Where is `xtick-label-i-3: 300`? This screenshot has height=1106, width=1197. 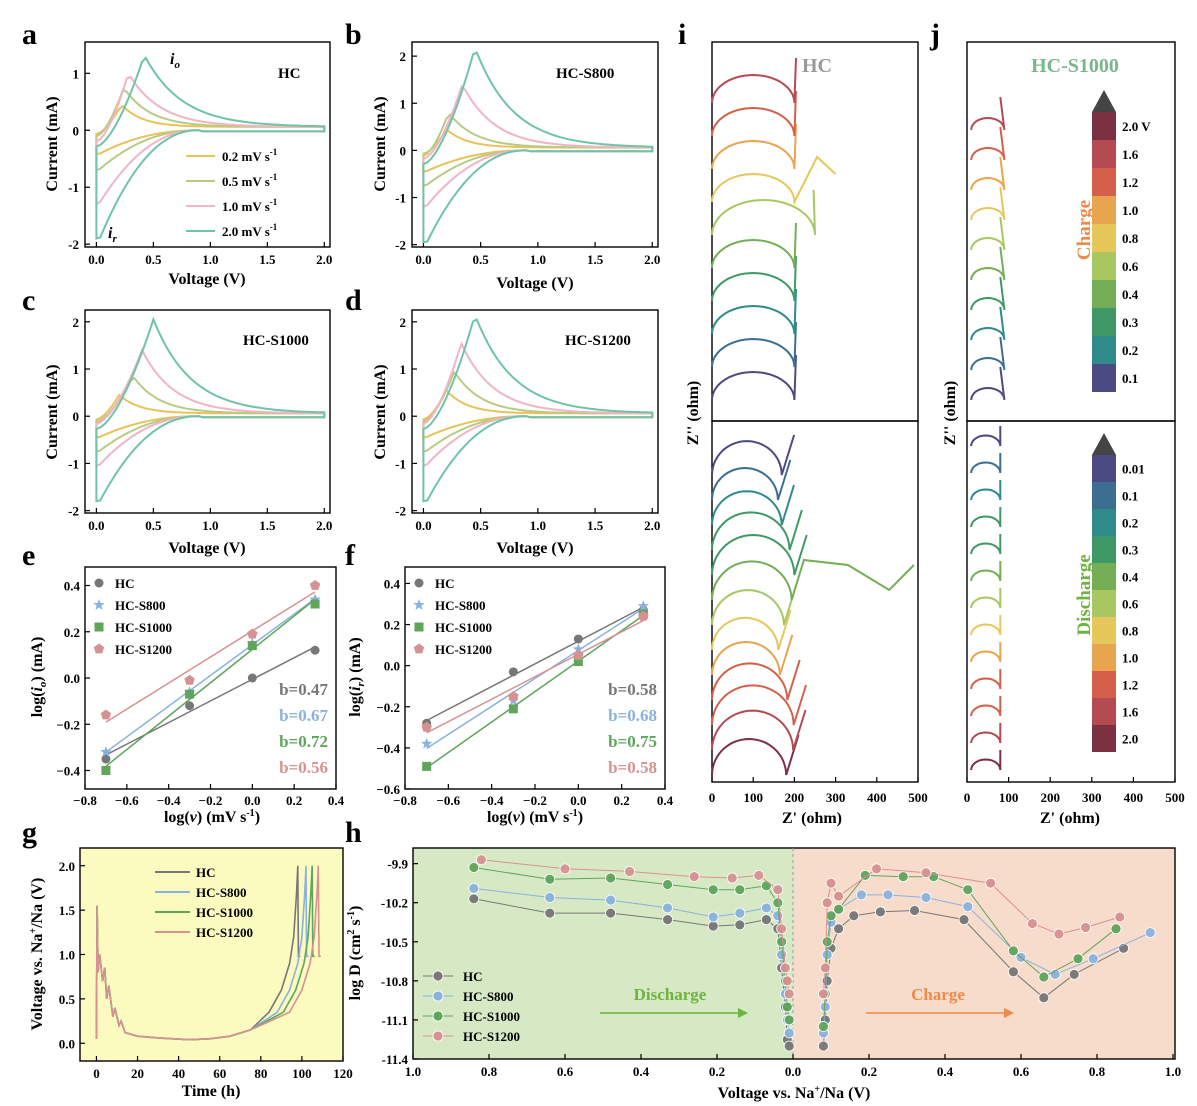 xtick-label-i-3: 300 is located at coordinates (836, 797).